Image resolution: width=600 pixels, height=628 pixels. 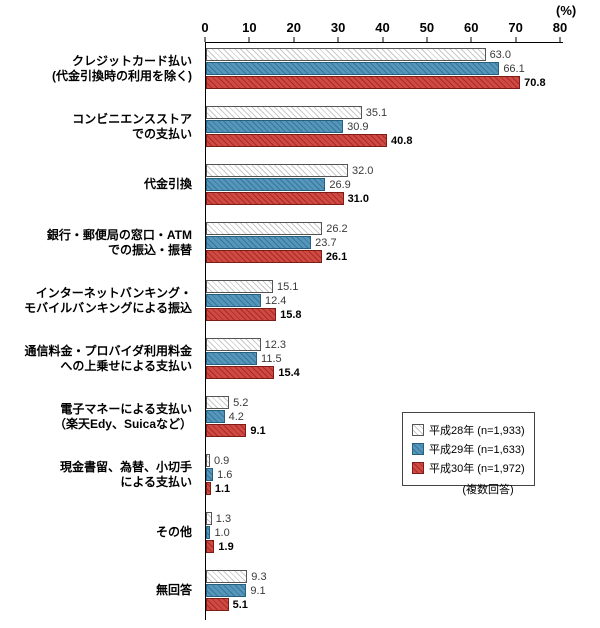 What do you see at coordinates (289, 372) in the screenshot?
I see `value-label: 15.4` at bounding box center [289, 372].